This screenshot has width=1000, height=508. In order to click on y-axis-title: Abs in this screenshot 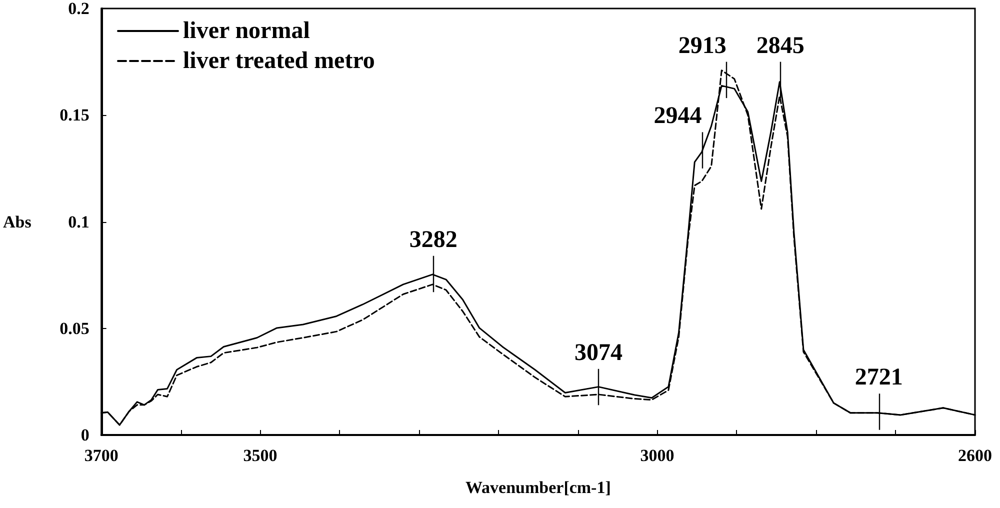, I will do `click(17, 222)`.